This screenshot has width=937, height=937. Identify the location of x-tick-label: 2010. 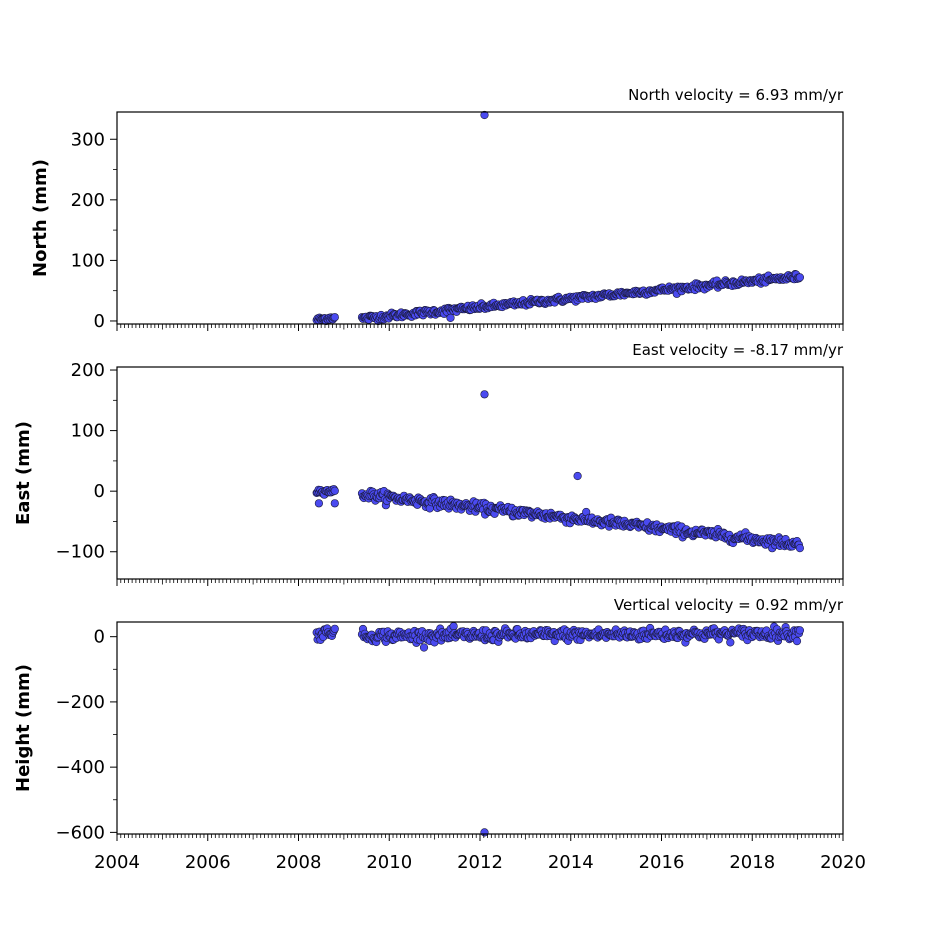
(389, 862).